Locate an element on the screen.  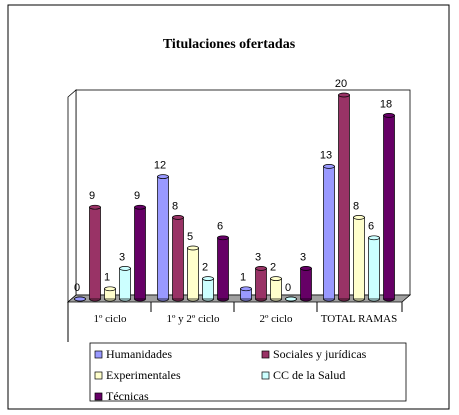
x-tick-label: TOTAL RAMAS is located at coordinates (359, 319).